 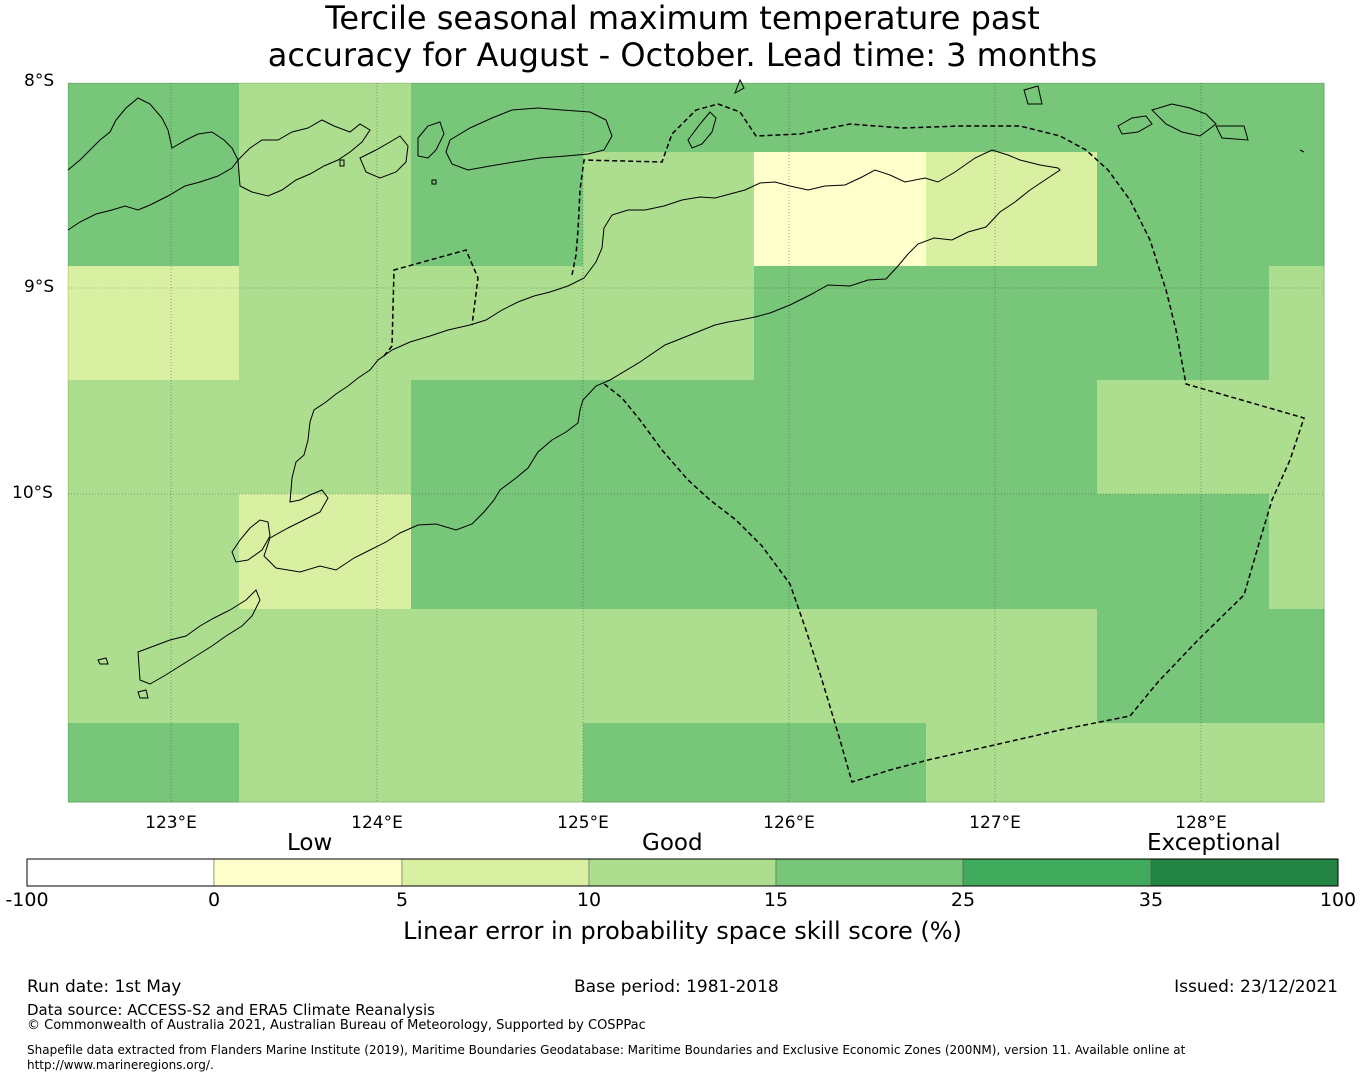 I want to click on issued-date: Issued: 23/12/2021, so click(x=1256, y=987).